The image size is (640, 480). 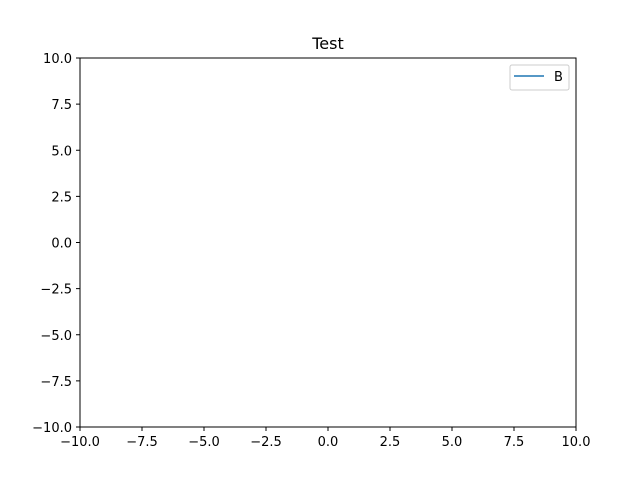 What do you see at coordinates (56, 290) in the screenshot?
I see `y-tick-label: −2.5` at bounding box center [56, 290].